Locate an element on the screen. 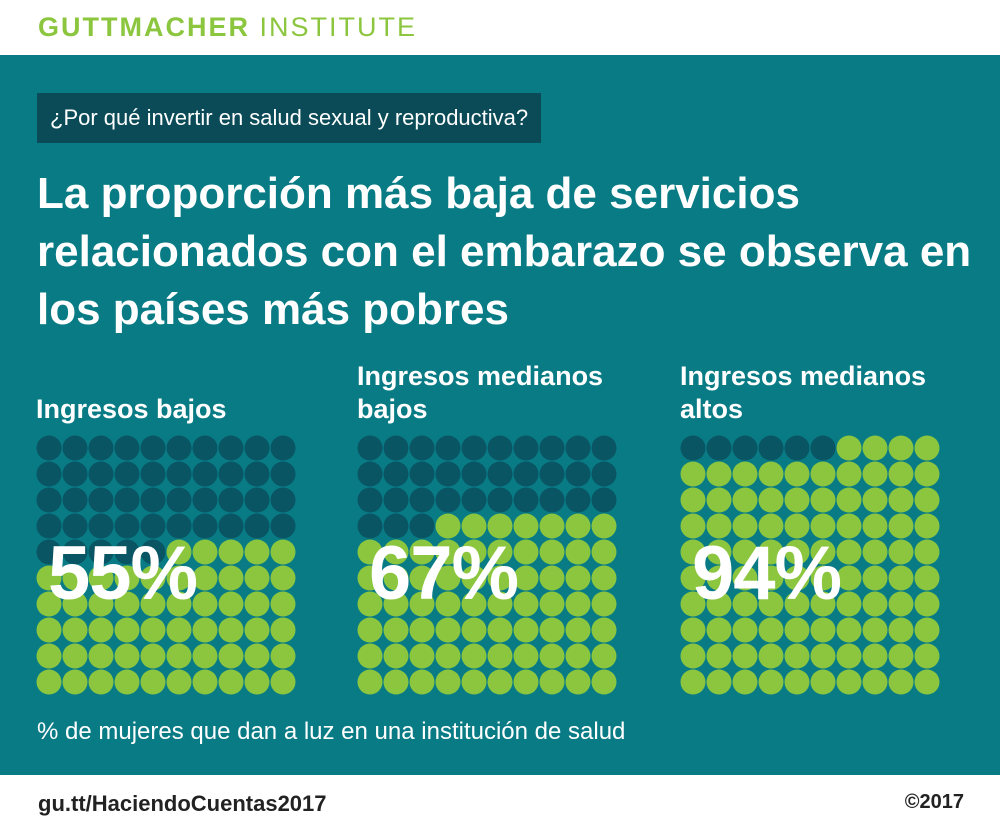 This screenshot has height=835, width=1000. waffle-grid is located at coordinates (810, 565).